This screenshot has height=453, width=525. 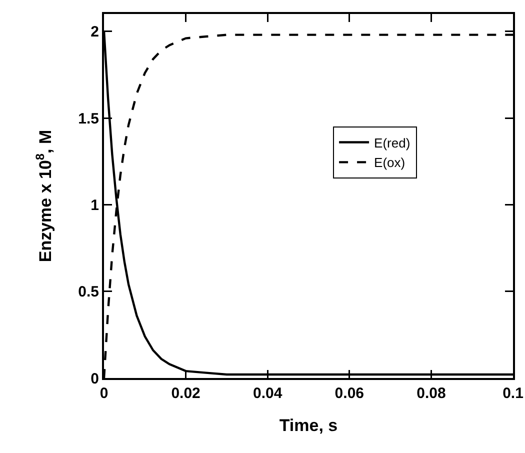 I want to click on x-tick-label: 0.08, so click(x=431, y=393).